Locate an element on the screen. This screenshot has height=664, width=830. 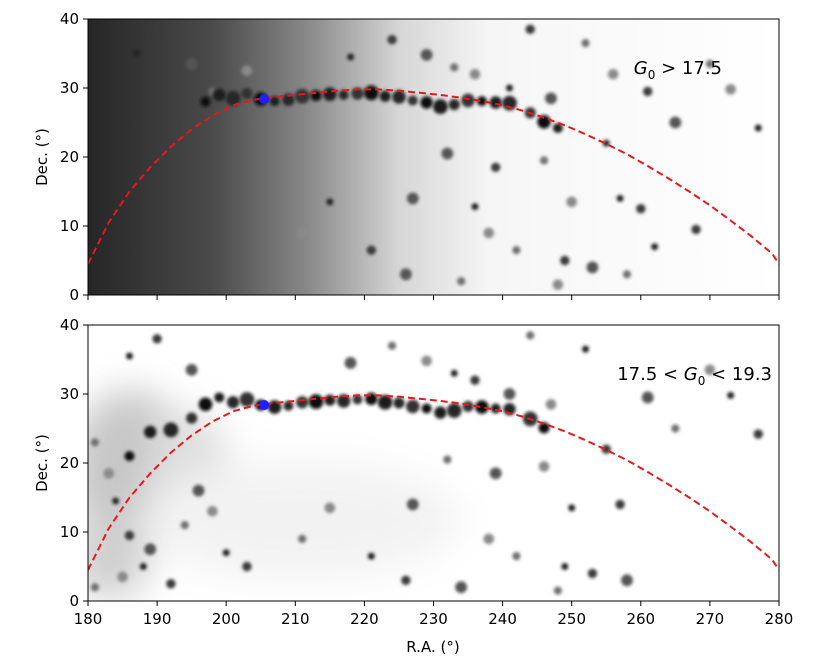
y-ticks-bottom: 0 10 20 30 40 is located at coordinates (74, 463).